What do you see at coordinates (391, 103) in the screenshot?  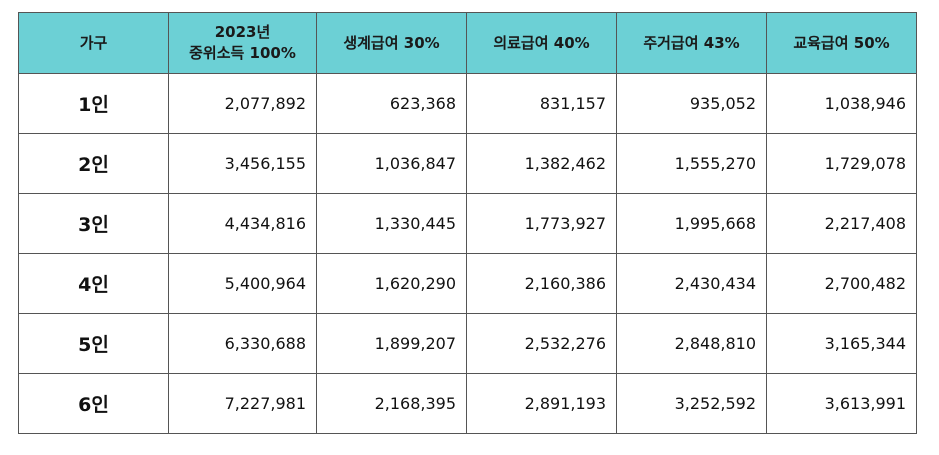 I see `livelihood-cell: 623,368` at bounding box center [391, 103].